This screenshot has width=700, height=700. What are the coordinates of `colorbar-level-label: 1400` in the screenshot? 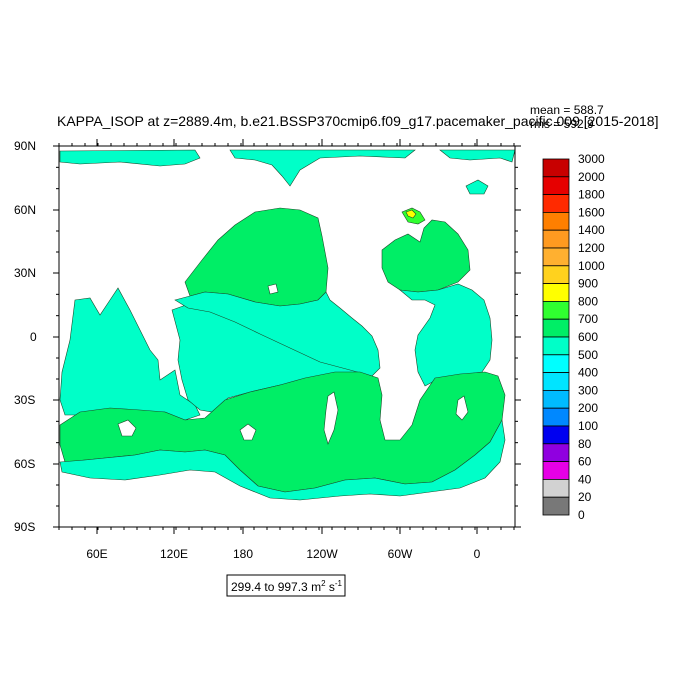 It's located at (591, 230).